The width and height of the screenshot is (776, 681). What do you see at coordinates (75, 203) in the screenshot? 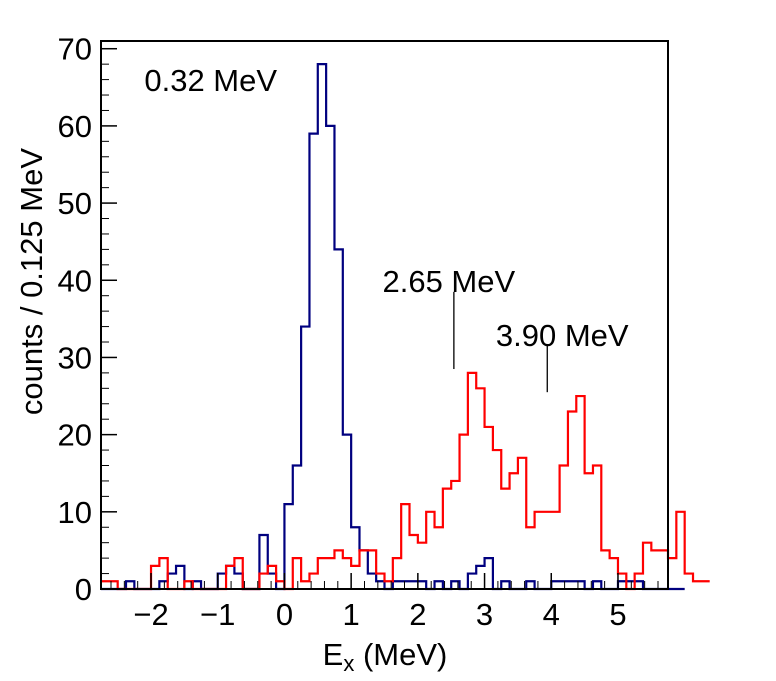
I see `y-tick-label: 50` at bounding box center [75, 203].